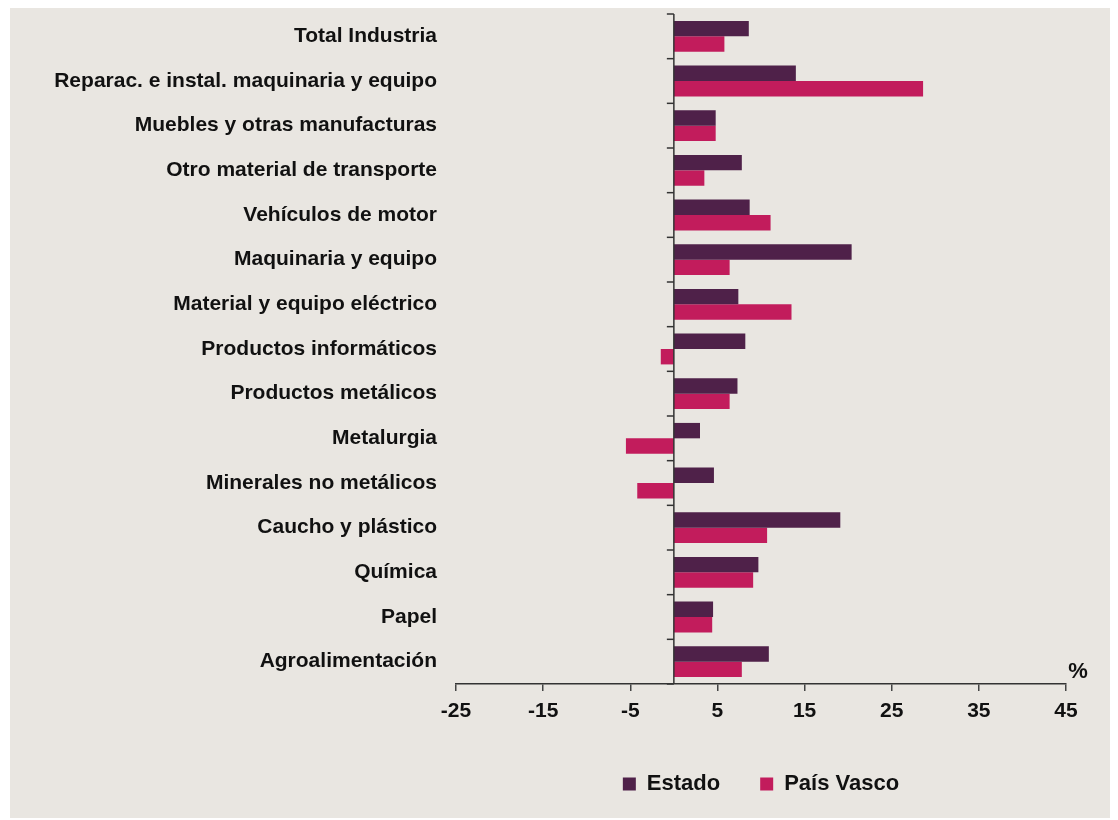  Describe the element at coordinates (384, 437) in the screenshot. I see `y-tick-label: Metalurgia` at that location.